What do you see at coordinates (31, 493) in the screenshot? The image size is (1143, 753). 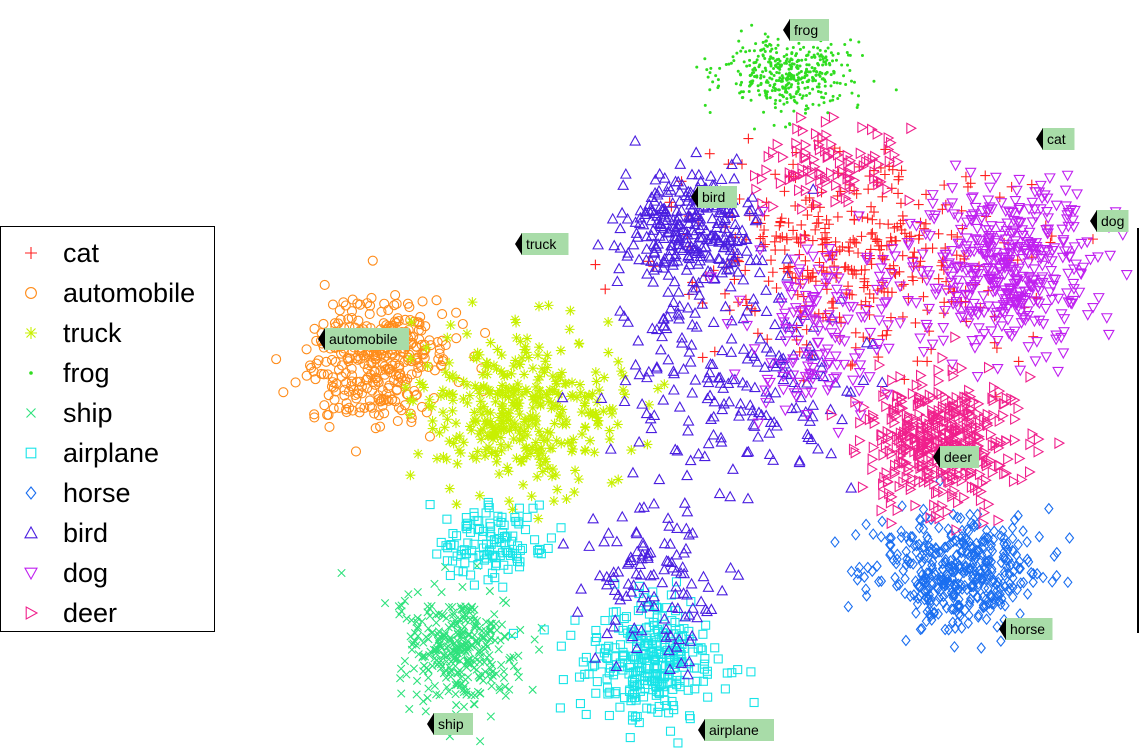 I see `legend-marker-horse` at bounding box center [31, 493].